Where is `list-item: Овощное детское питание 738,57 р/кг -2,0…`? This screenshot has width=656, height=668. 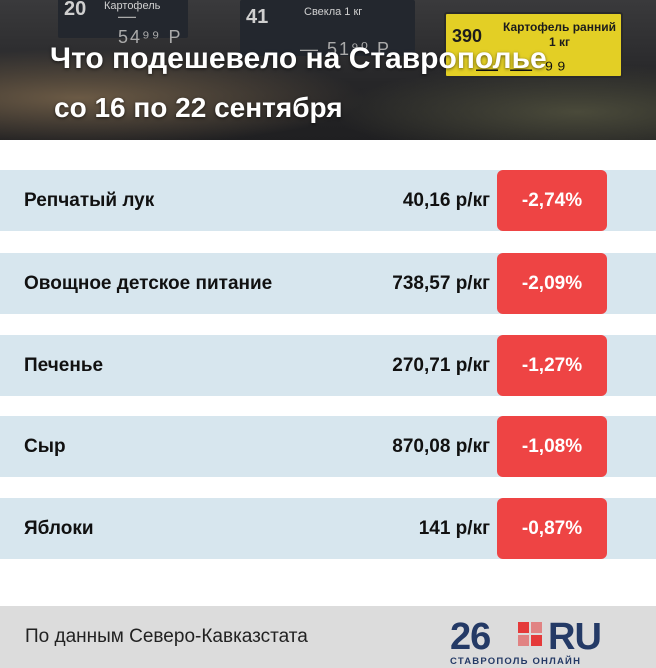 list-item: Овощное детское питание 738,57 р/кг -2,0… is located at coordinates (328, 283).